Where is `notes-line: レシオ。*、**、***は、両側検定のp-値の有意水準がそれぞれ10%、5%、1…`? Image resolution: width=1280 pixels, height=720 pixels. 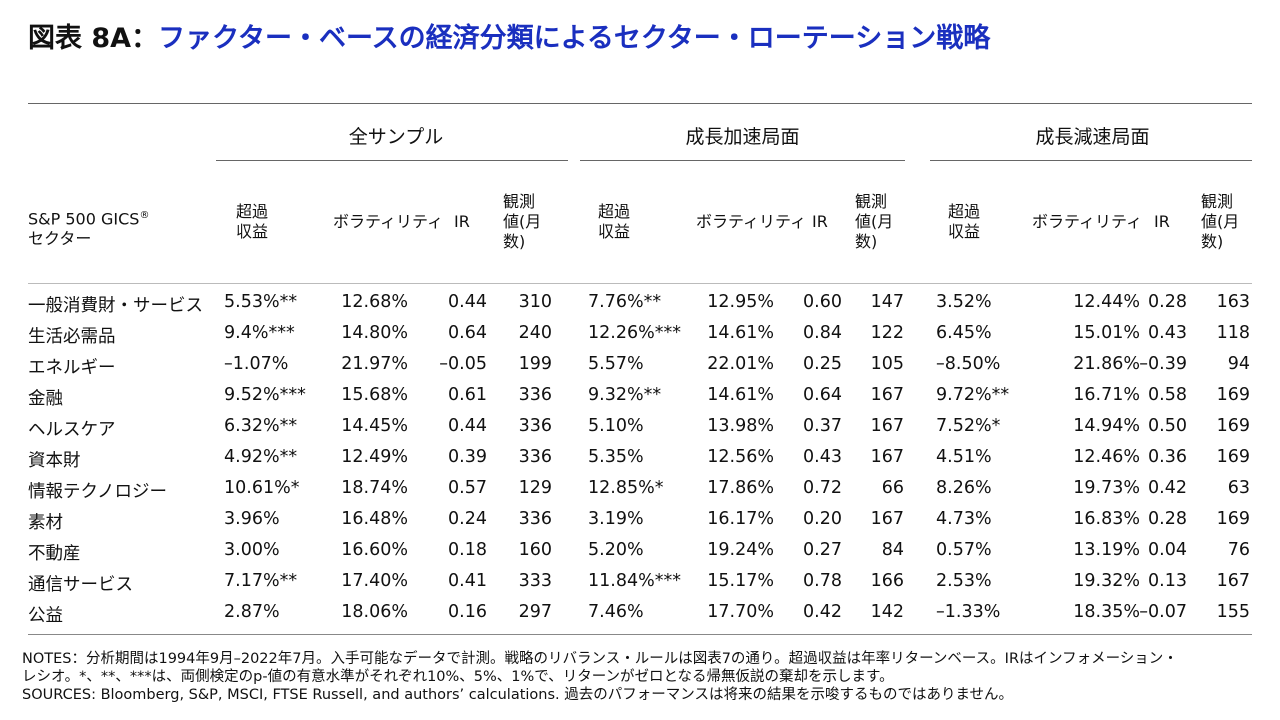
notes-line: レシオ。*、**、***は、両側検定のp-値の有意水準がそれぞれ10%、5%、1… is located at coordinates (458, 677).